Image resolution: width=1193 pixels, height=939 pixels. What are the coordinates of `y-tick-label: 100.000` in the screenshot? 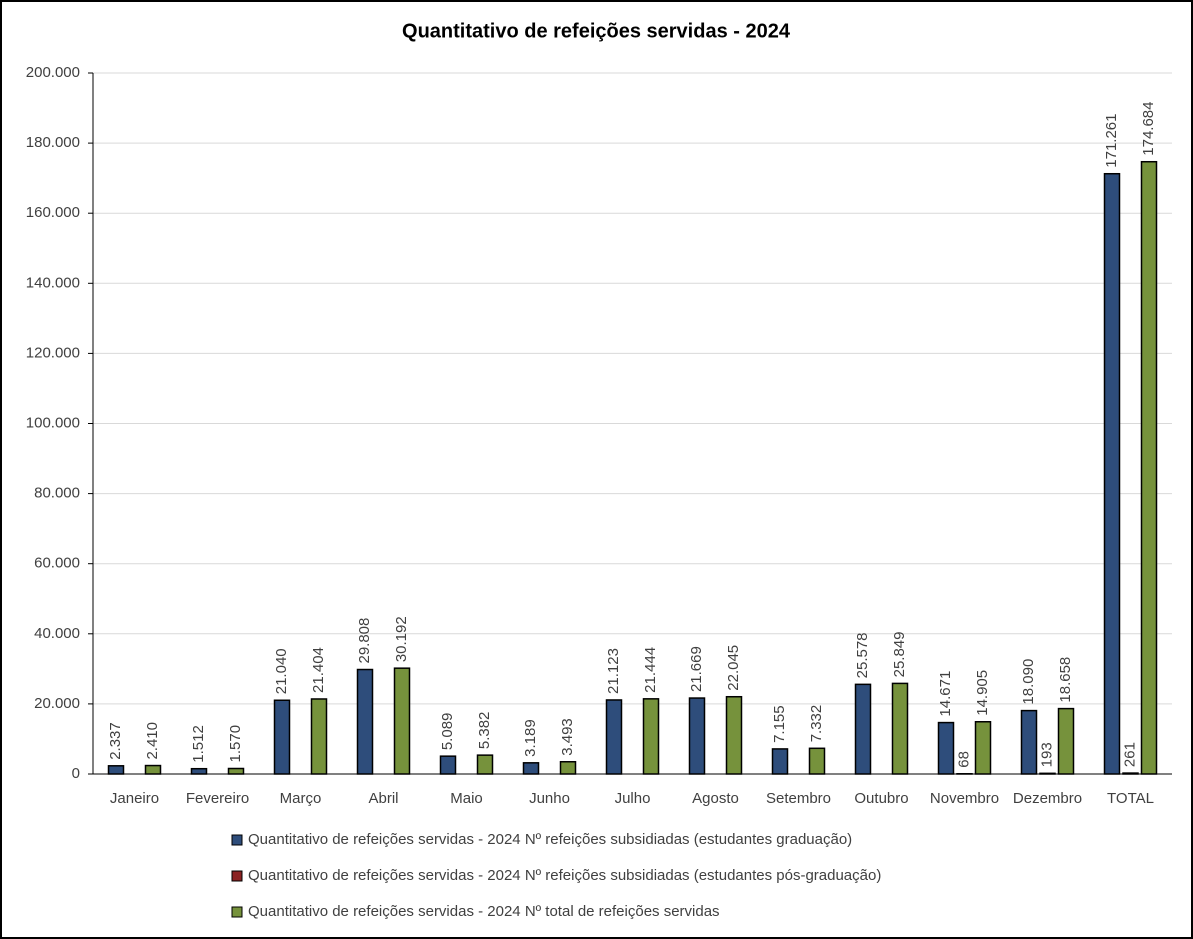 It's located at (53, 422).